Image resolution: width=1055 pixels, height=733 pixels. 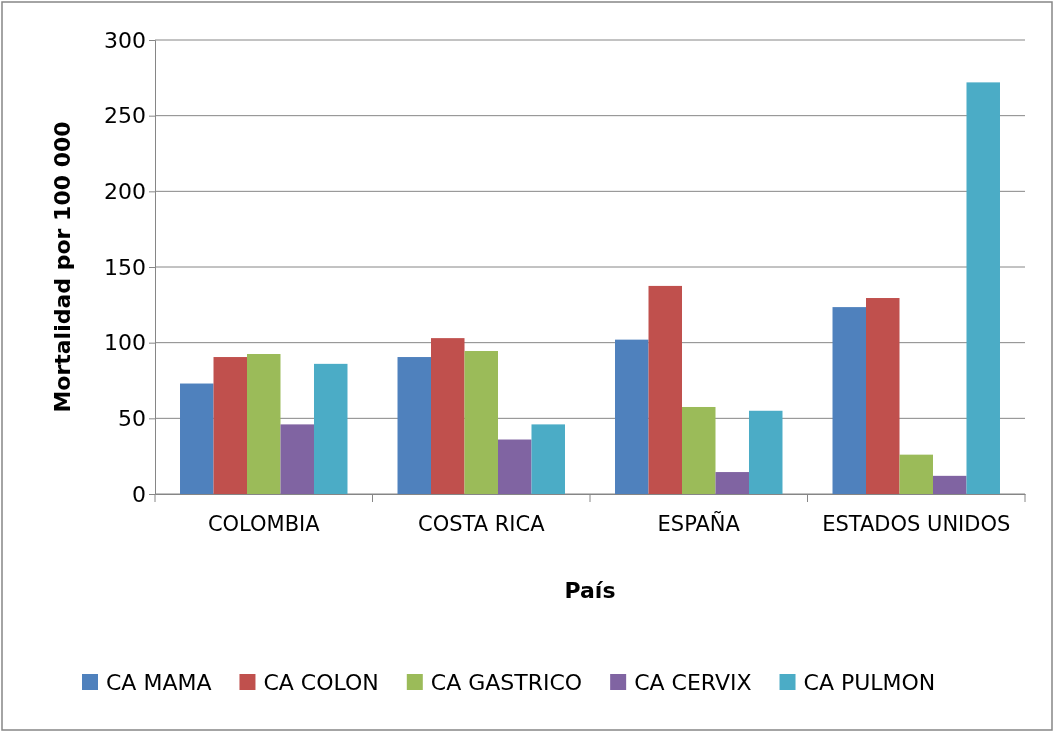 What do you see at coordinates (481, 523) in the screenshot?
I see `x-tick-label: COSTA RICA` at bounding box center [481, 523].